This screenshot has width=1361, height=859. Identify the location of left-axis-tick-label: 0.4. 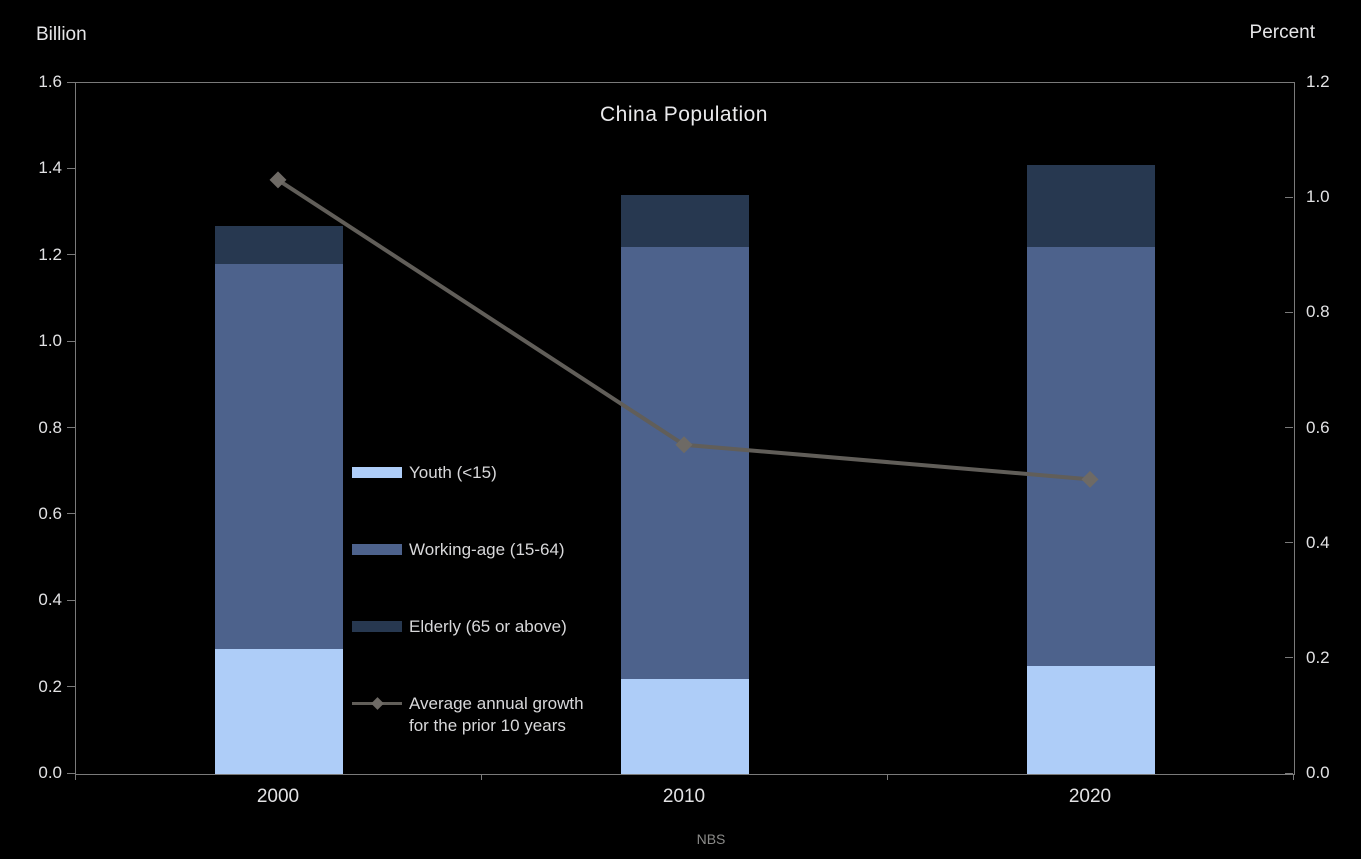
(50, 600).